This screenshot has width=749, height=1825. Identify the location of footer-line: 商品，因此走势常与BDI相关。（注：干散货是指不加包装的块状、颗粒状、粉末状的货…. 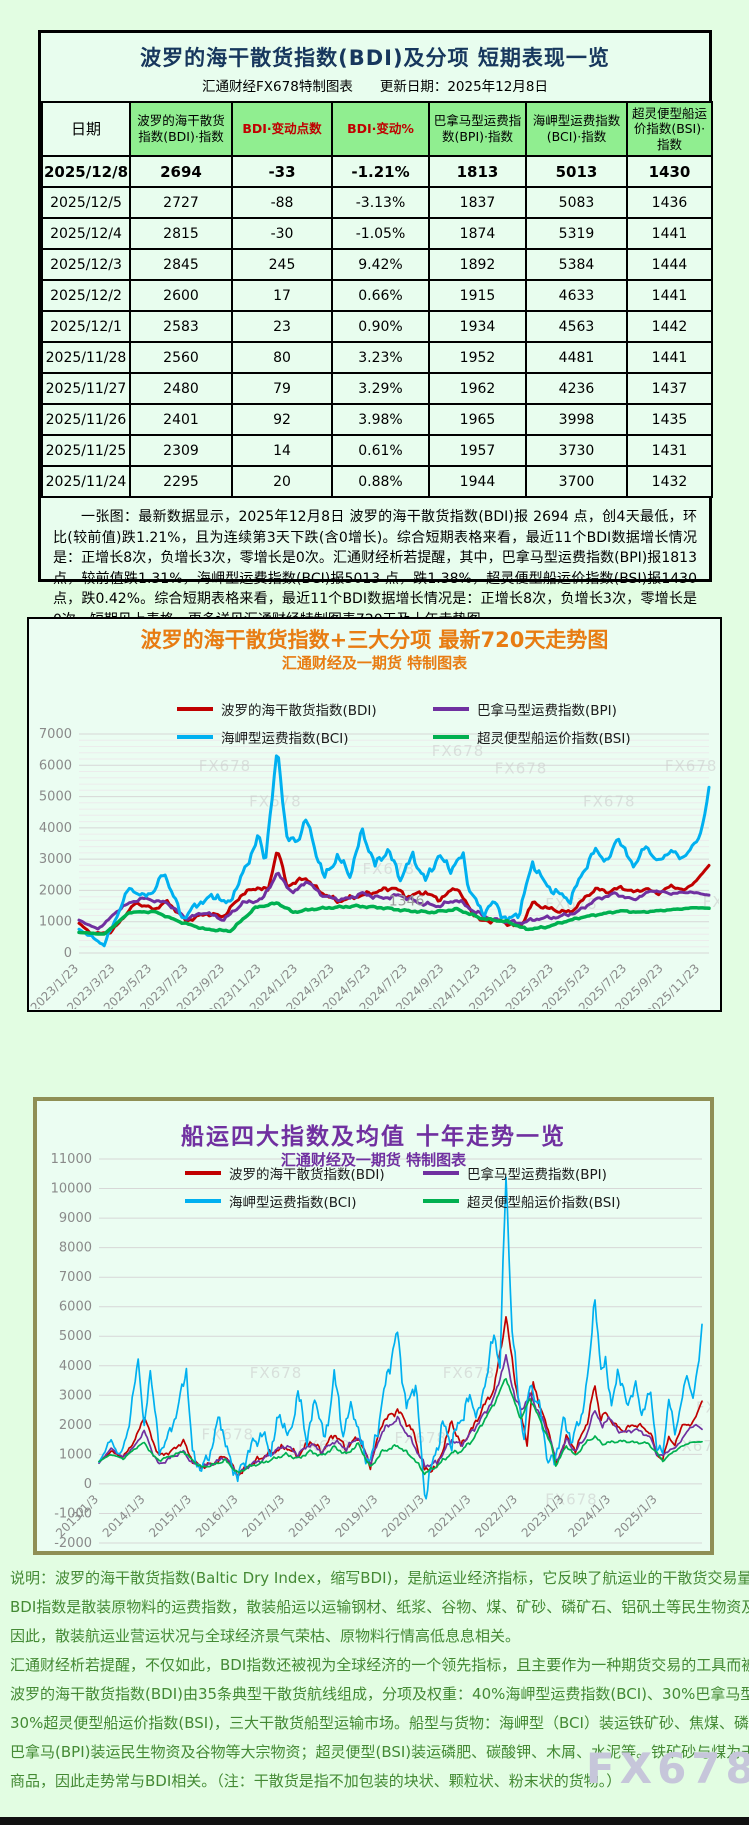
(316, 1781).